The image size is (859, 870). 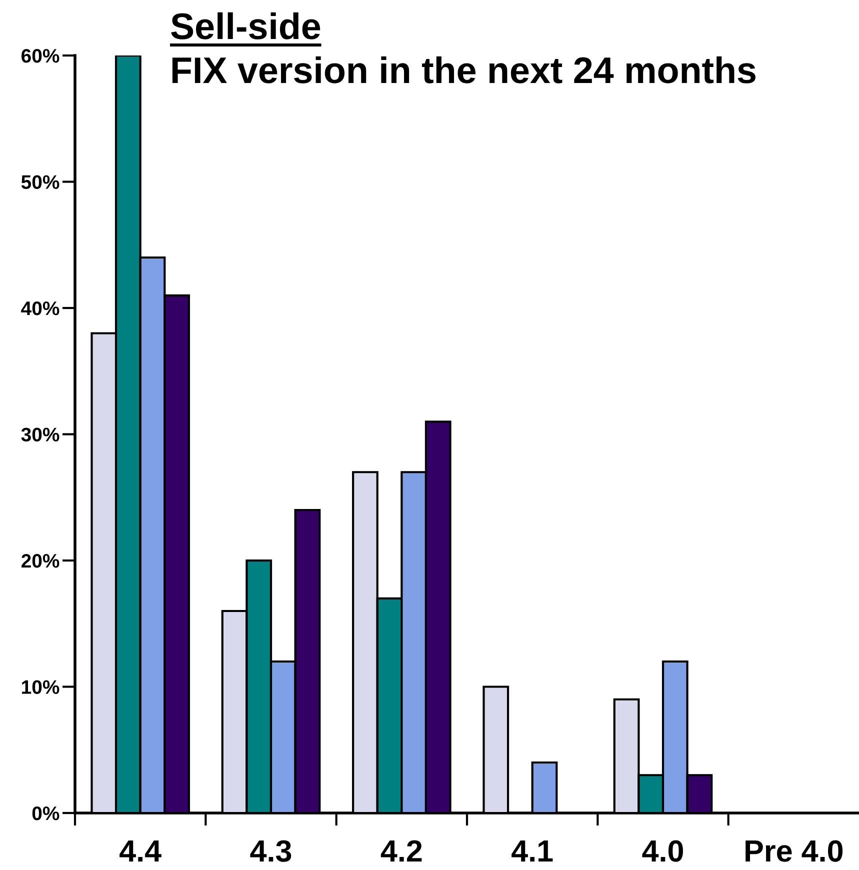 I want to click on x-tick-label: 4.3, so click(x=271, y=851).